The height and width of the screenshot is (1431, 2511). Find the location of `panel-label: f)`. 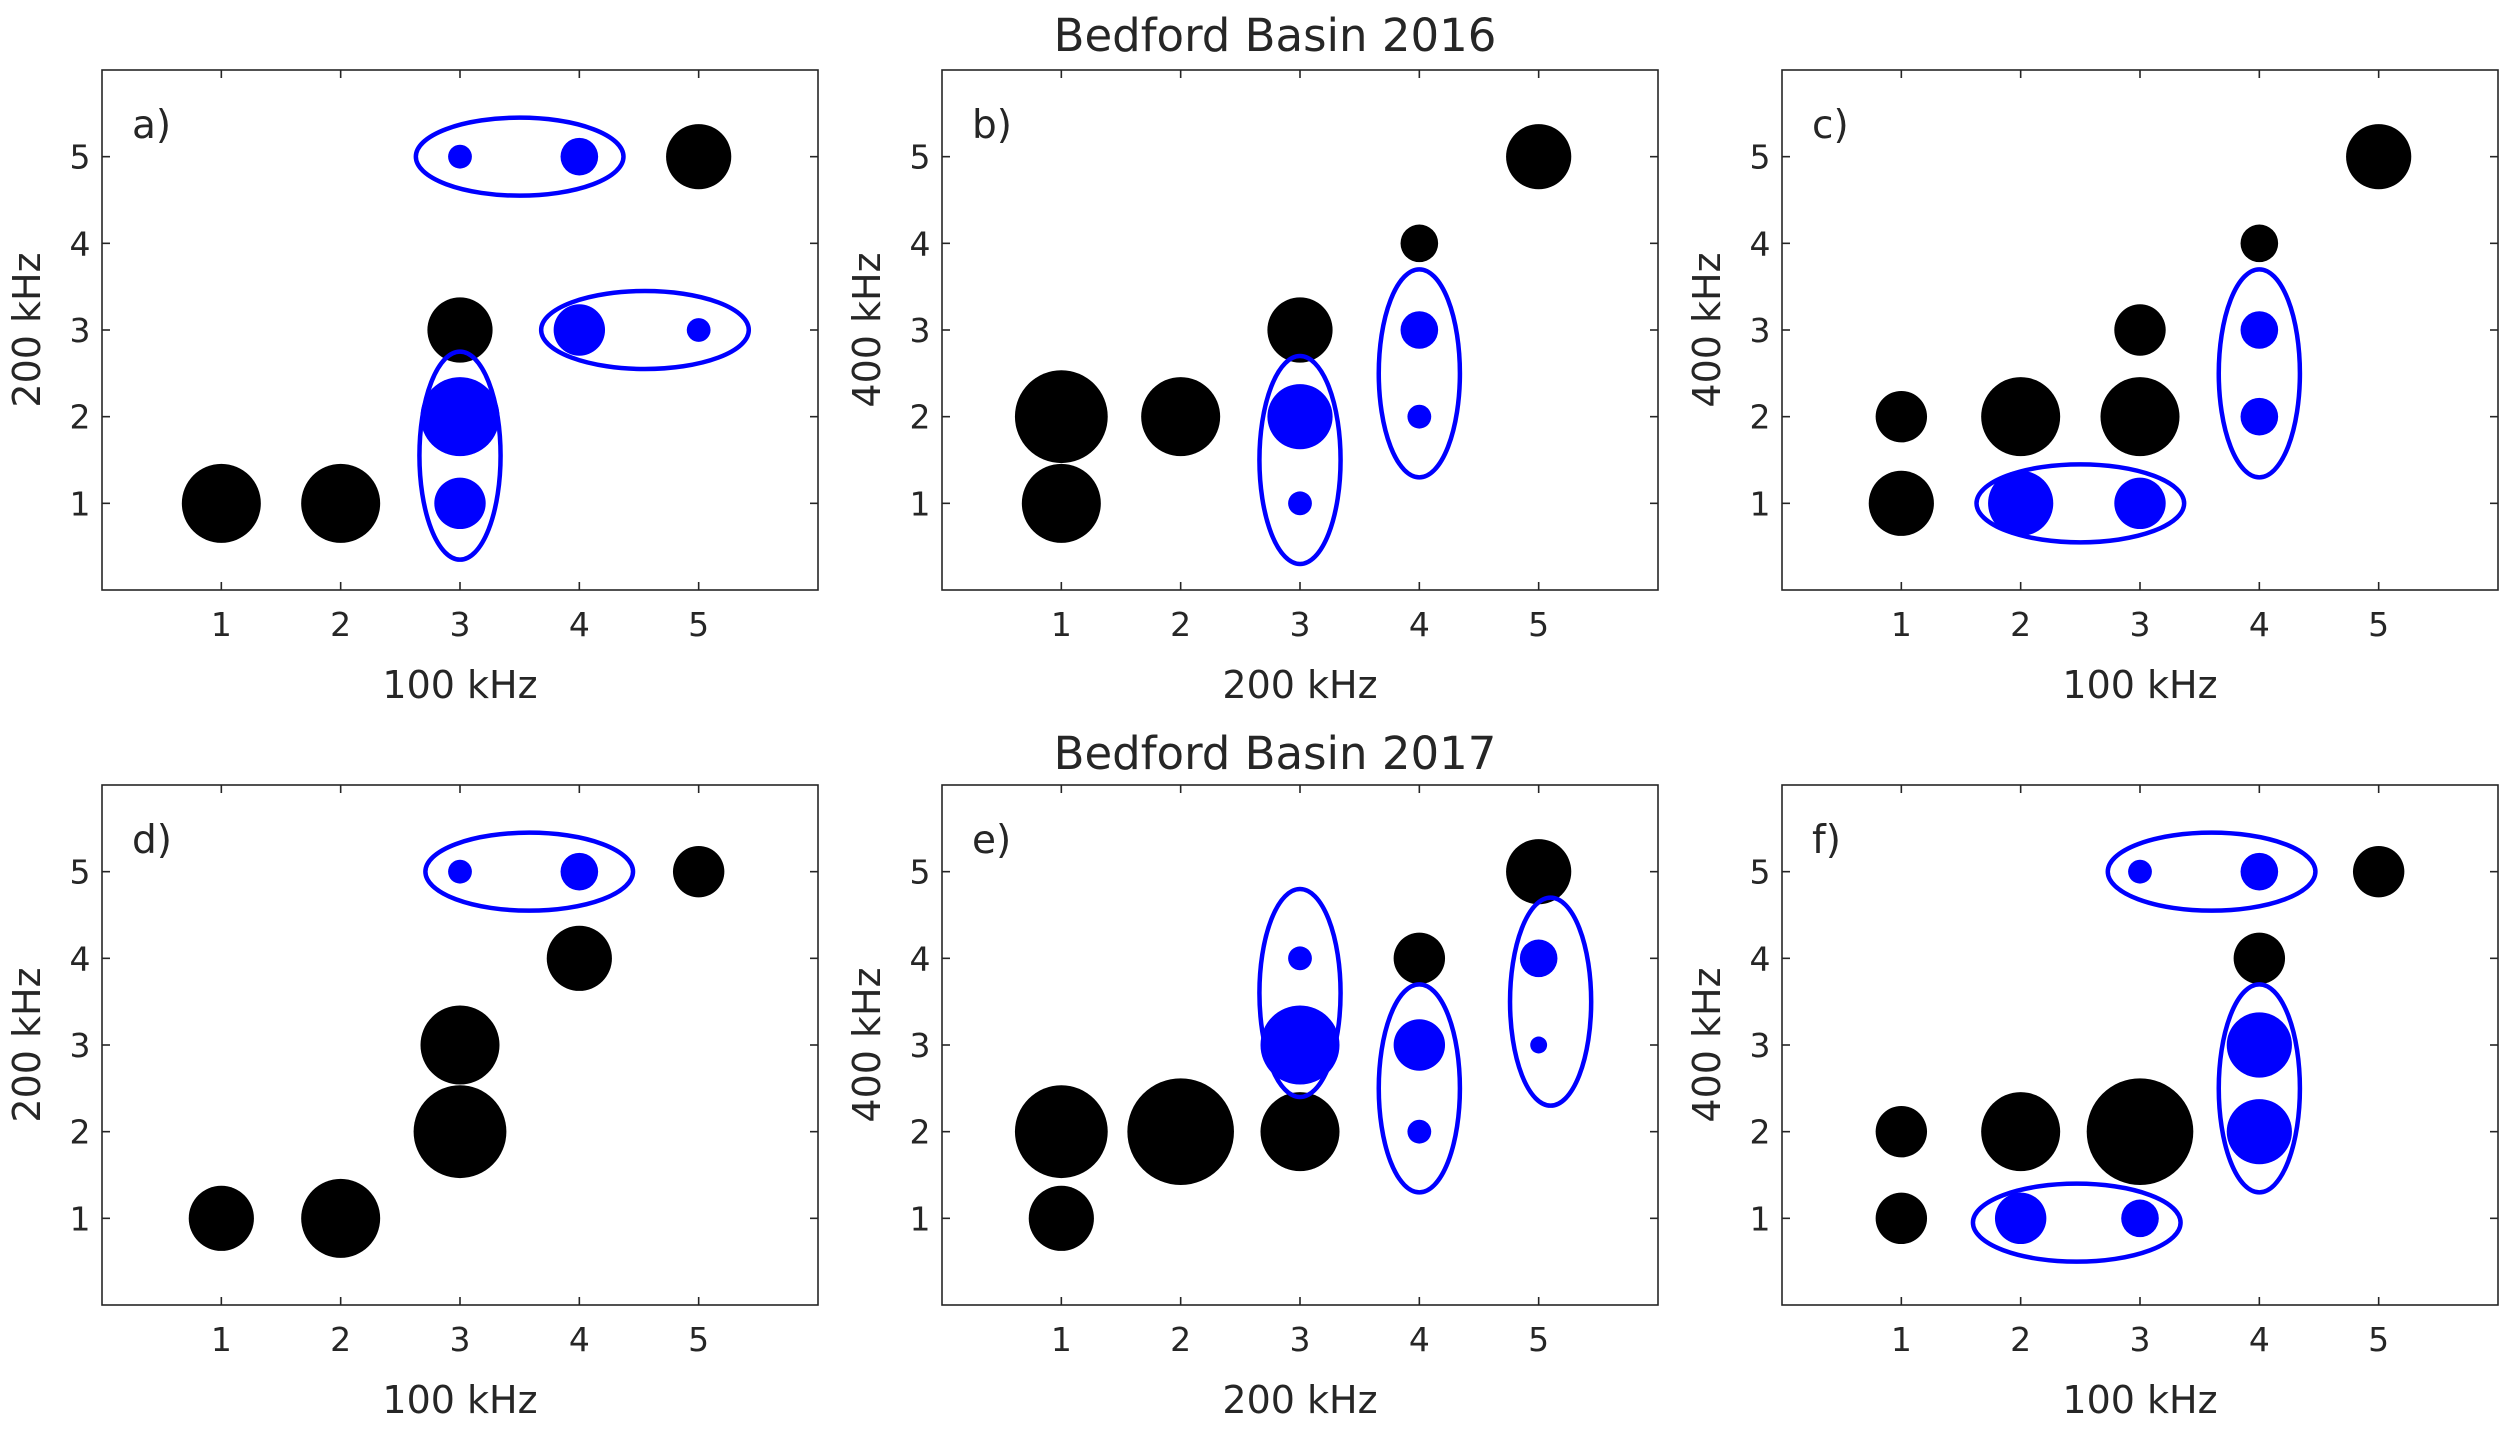

panel-label: f) is located at coordinates (1826, 840).